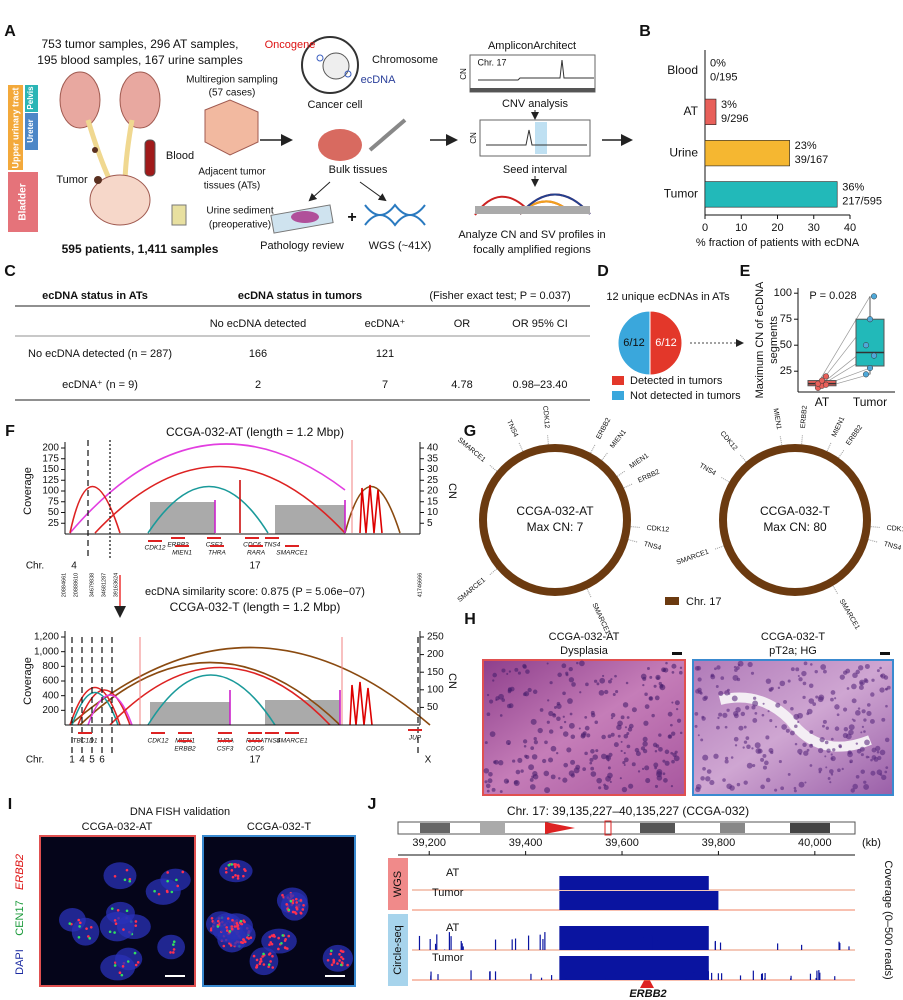  Describe the element at coordinates (640, 461) in the screenshot. I see `gene-label: MIEN1` at that location.